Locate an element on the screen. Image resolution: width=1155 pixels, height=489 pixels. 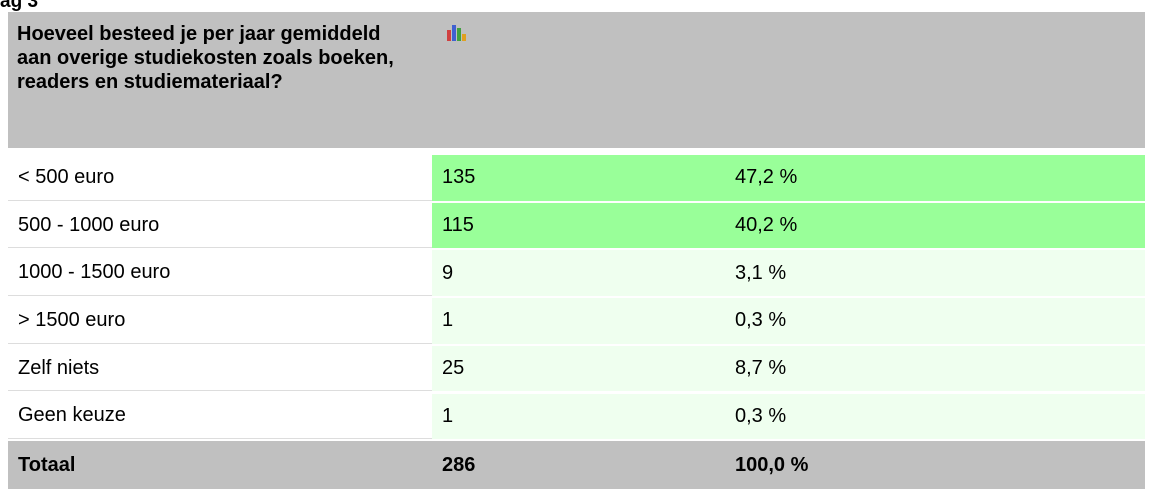
row-label: > 1500 euro is located at coordinates (220, 321).